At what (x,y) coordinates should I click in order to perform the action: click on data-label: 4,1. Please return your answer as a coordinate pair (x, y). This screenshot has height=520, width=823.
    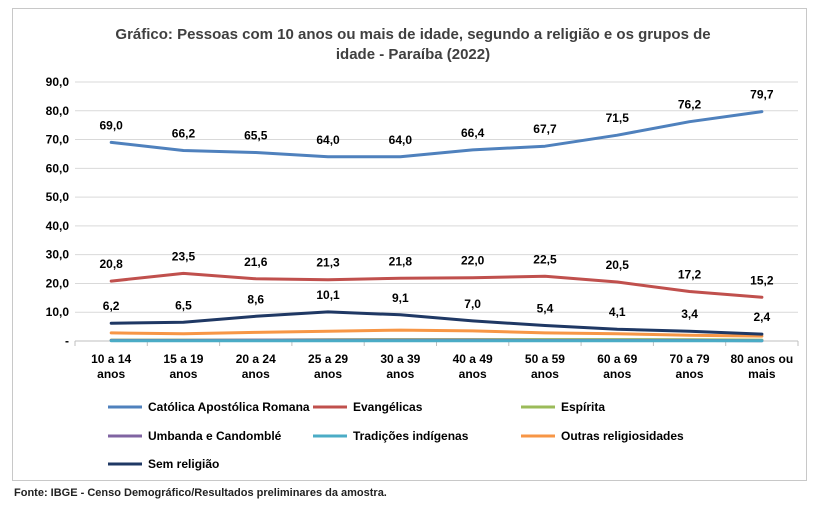
    Looking at the image, I should click on (617, 312).